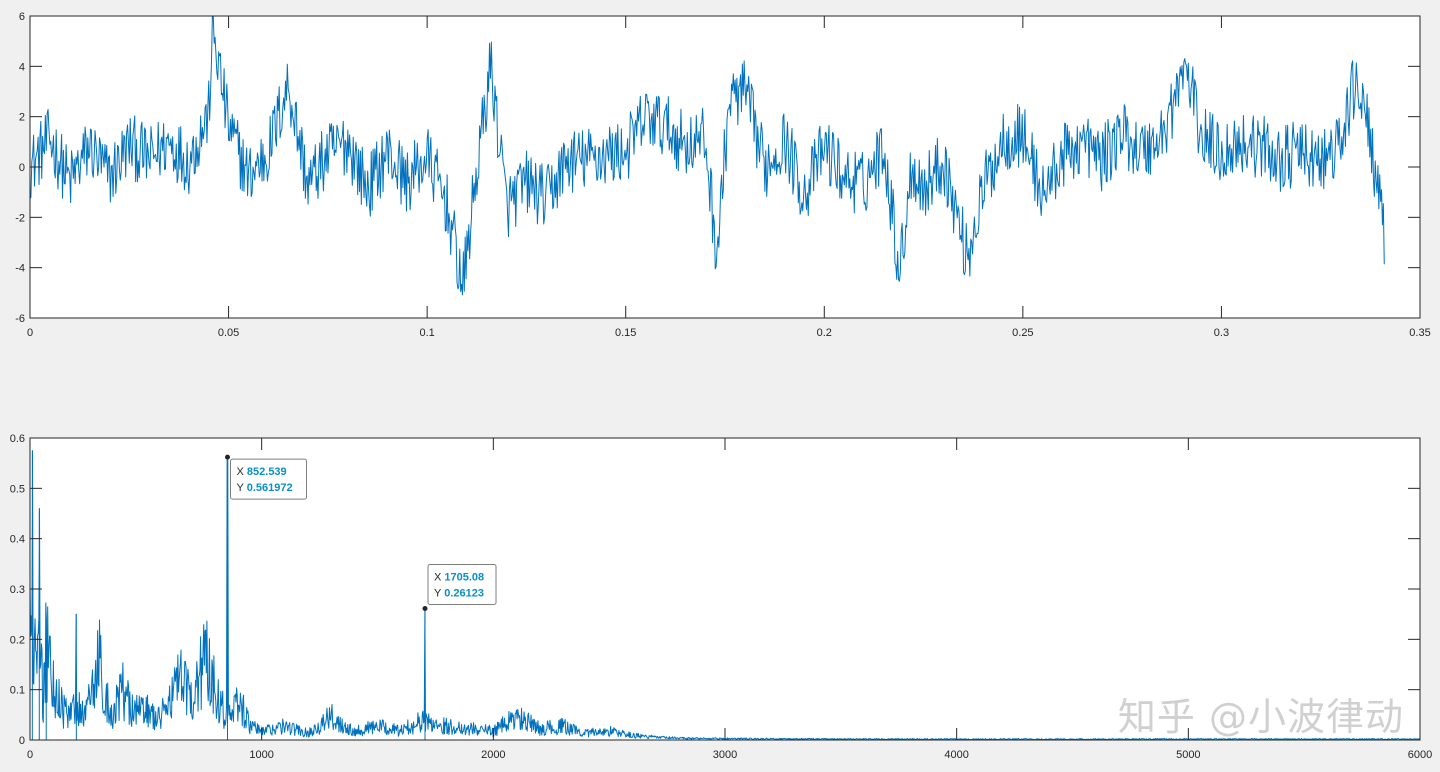 Image resolution: width=1440 pixels, height=772 pixels. What do you see at coordinates (261, 755) in the screenshot?
I see `x-tick-label: 1000` at bounding box center [261, 755].